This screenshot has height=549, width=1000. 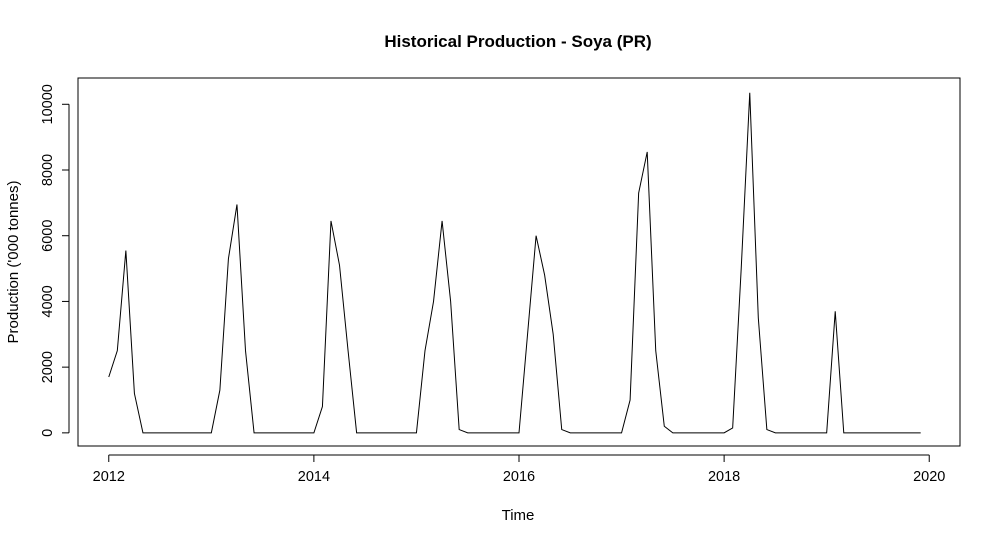 I want to click on y-axis: 0 2000 4000 6000 8000 10000, so click(x=55, y=260).